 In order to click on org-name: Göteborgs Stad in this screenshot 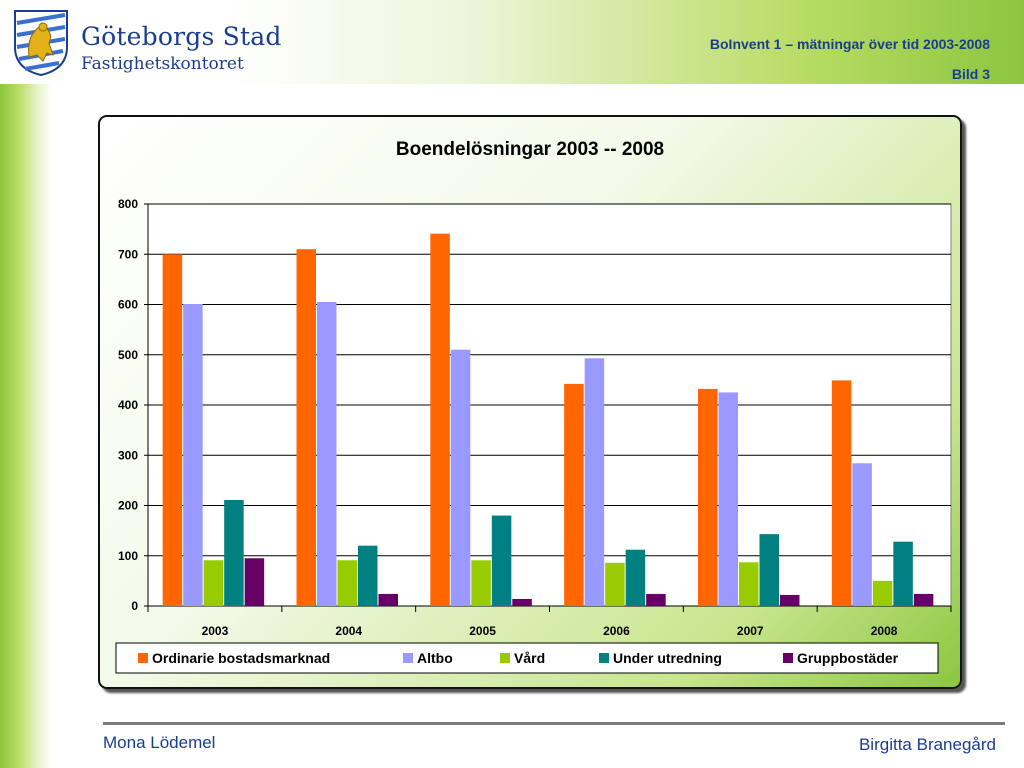, I will do `click(181, 36)`.